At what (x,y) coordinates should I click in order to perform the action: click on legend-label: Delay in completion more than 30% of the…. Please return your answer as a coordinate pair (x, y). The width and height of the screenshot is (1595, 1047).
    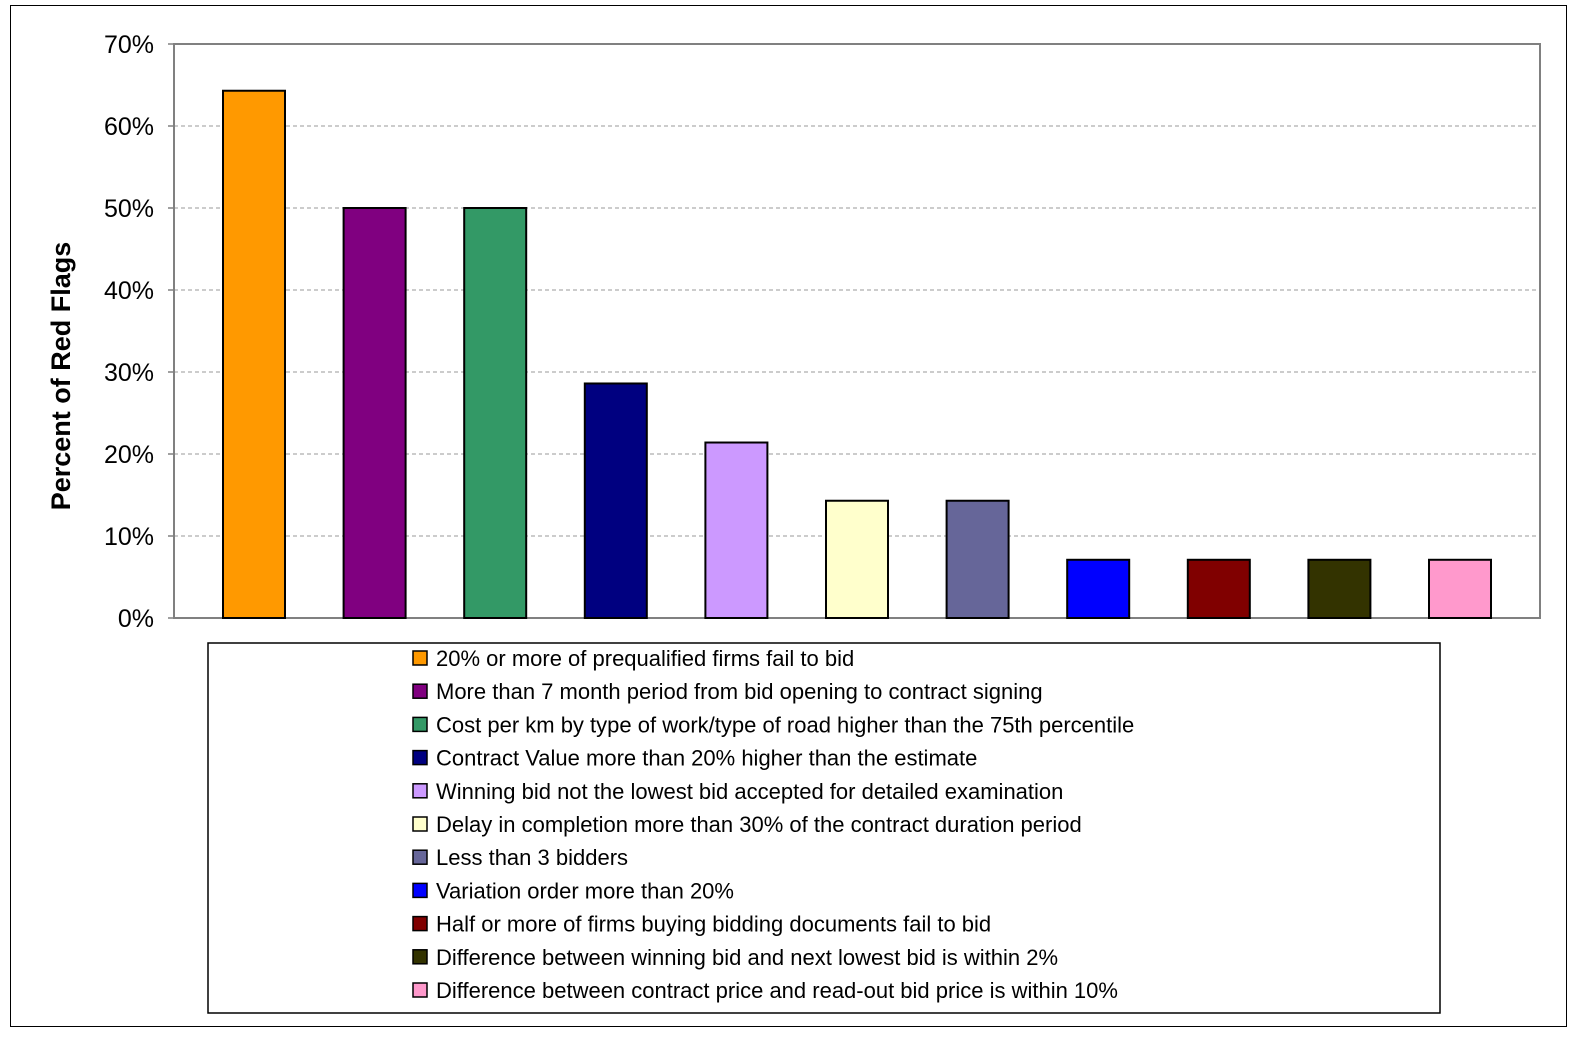
    Looking at the image, I should click on (759, 824).